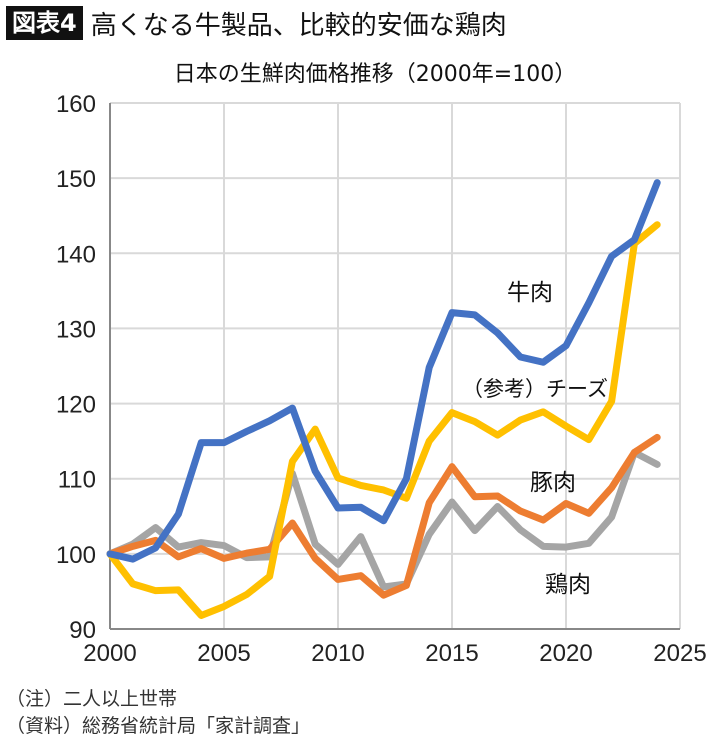 The image size is (720, 742). What do you see at coordinates (553, 483) in the screenshot?
I see `series-label: 豚肉` at bounding box center [553, 483].